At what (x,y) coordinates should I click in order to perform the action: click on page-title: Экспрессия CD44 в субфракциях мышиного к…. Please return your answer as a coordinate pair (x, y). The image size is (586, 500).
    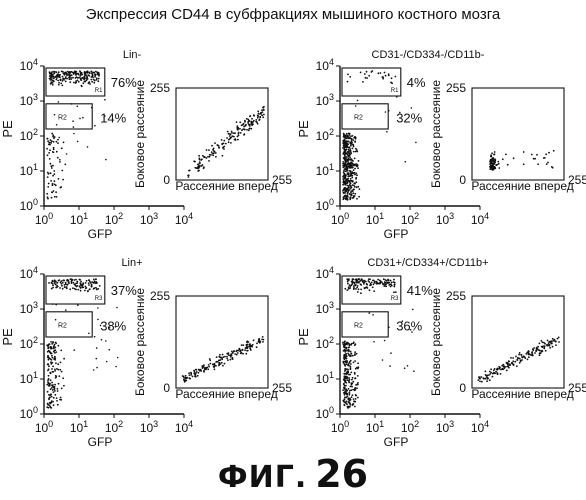
    Looking at the image, I should click on (293, 14).